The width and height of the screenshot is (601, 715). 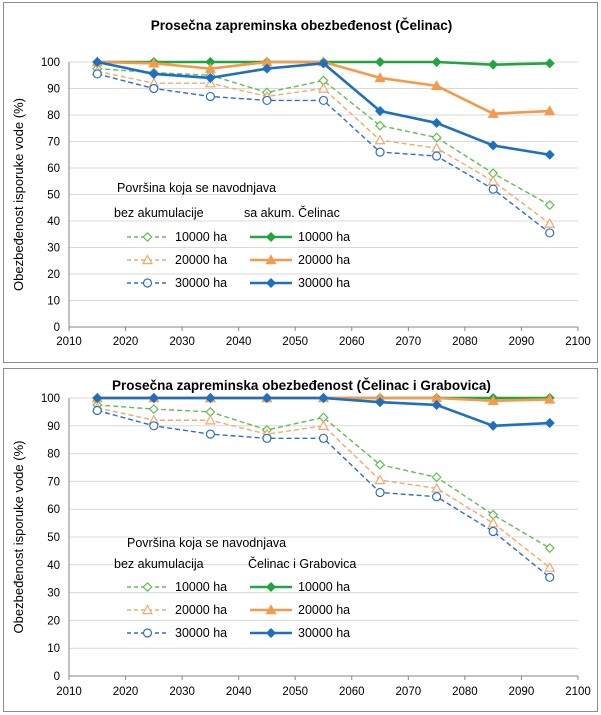 What do you see at coordinates (295, 342) in the screenshot?
I see `x-tick-label: 2050` at bounding box center [295, 342].